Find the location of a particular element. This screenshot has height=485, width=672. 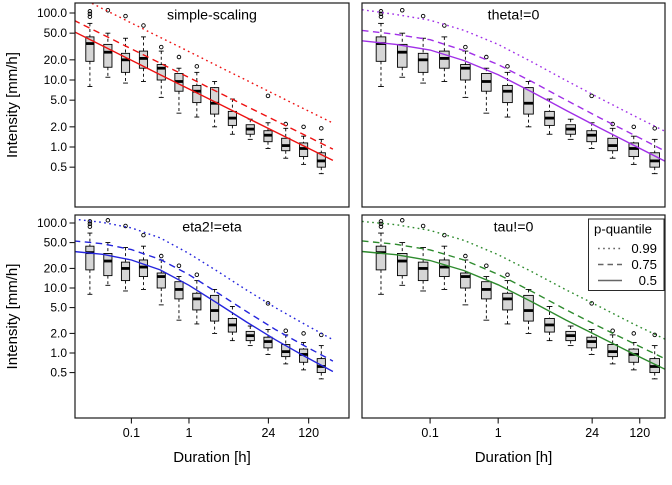

quantile-curve-q50 is located at coordinates (204, 96).